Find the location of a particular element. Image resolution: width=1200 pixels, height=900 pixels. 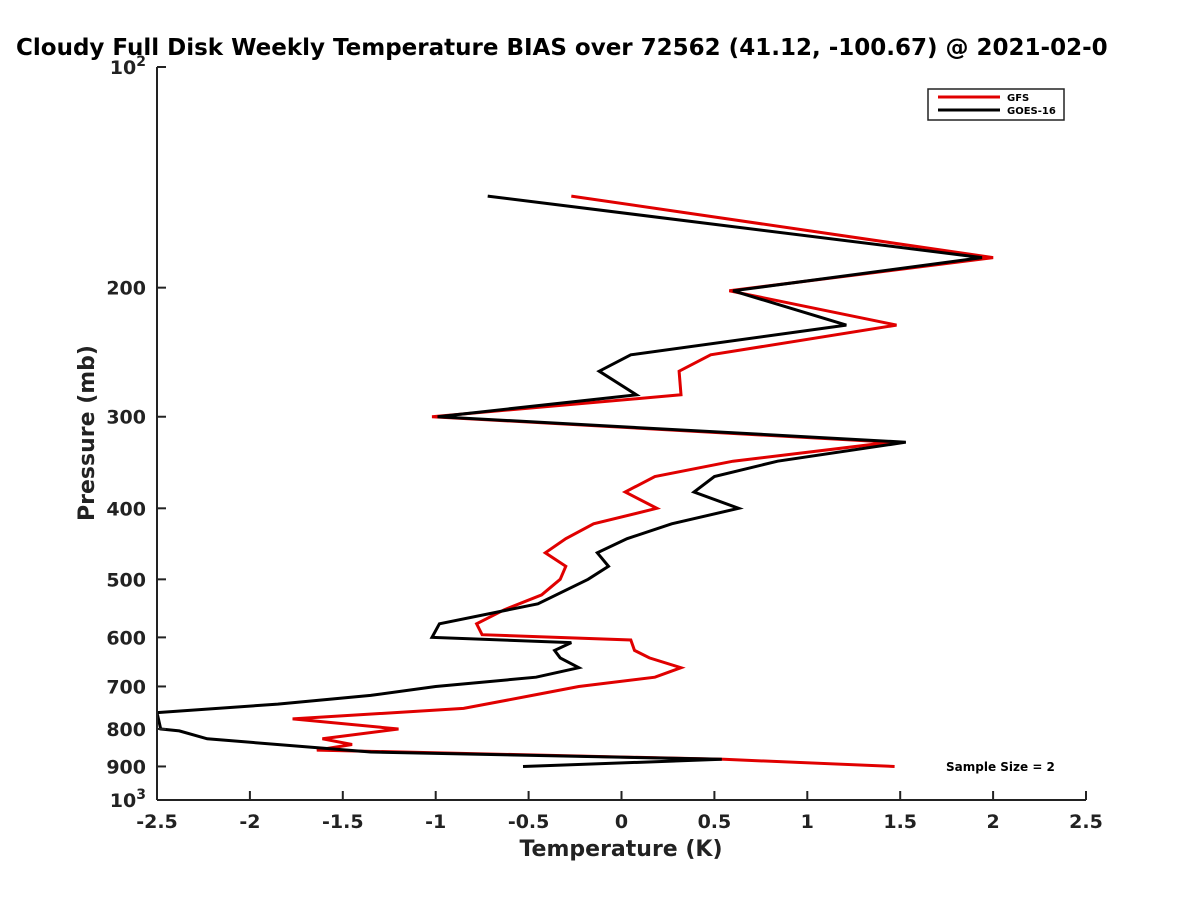

x-tick-label: -2 is located at coordinates (249, 822).